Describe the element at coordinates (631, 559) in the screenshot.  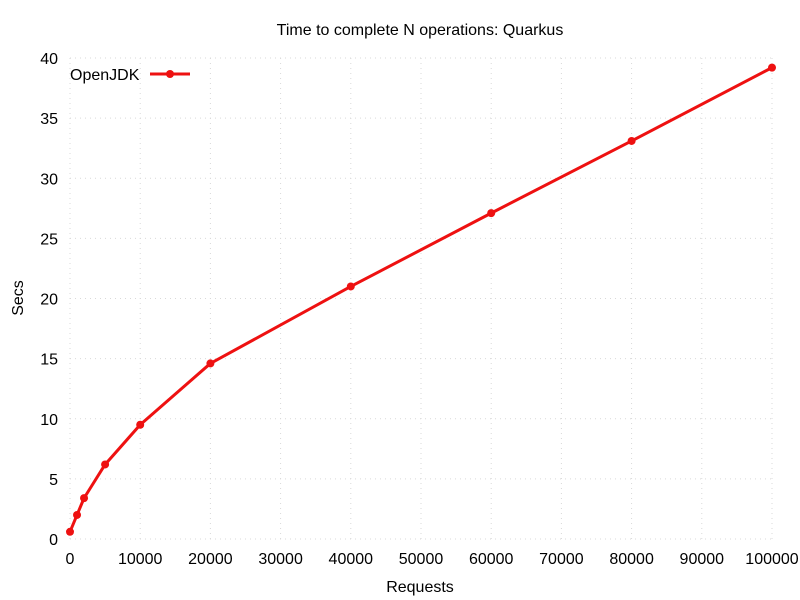
I see `x-tick-label: 80000` at that location.